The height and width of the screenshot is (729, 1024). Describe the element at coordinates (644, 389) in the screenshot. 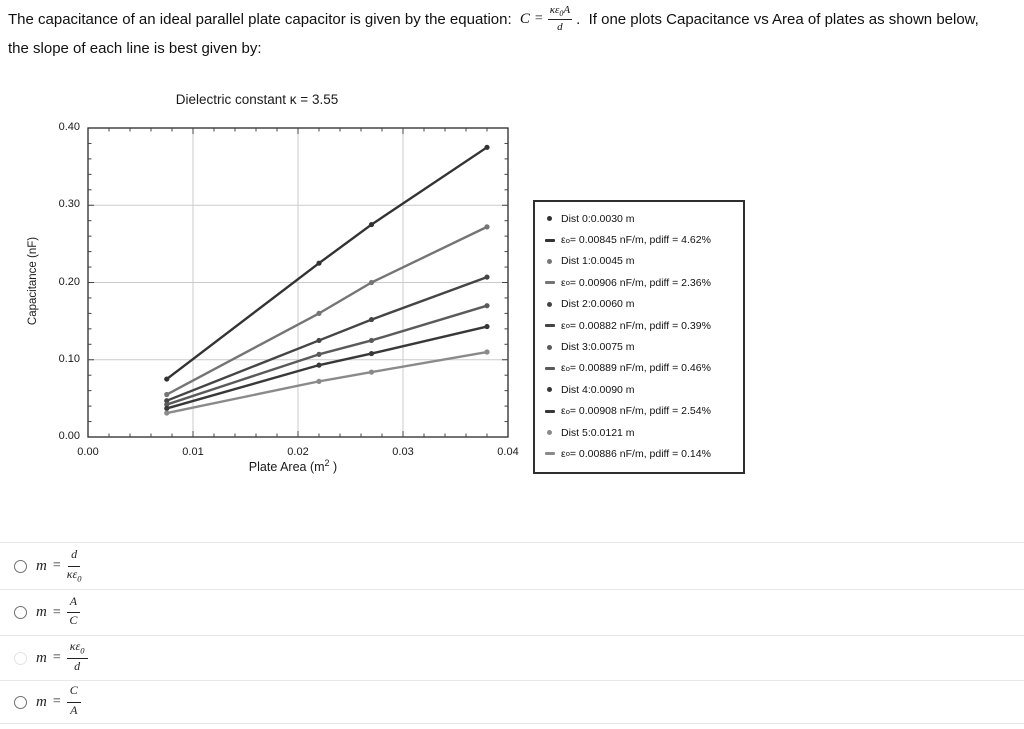

I see `legend-item: Dist 4:0.0090 m` at that location.